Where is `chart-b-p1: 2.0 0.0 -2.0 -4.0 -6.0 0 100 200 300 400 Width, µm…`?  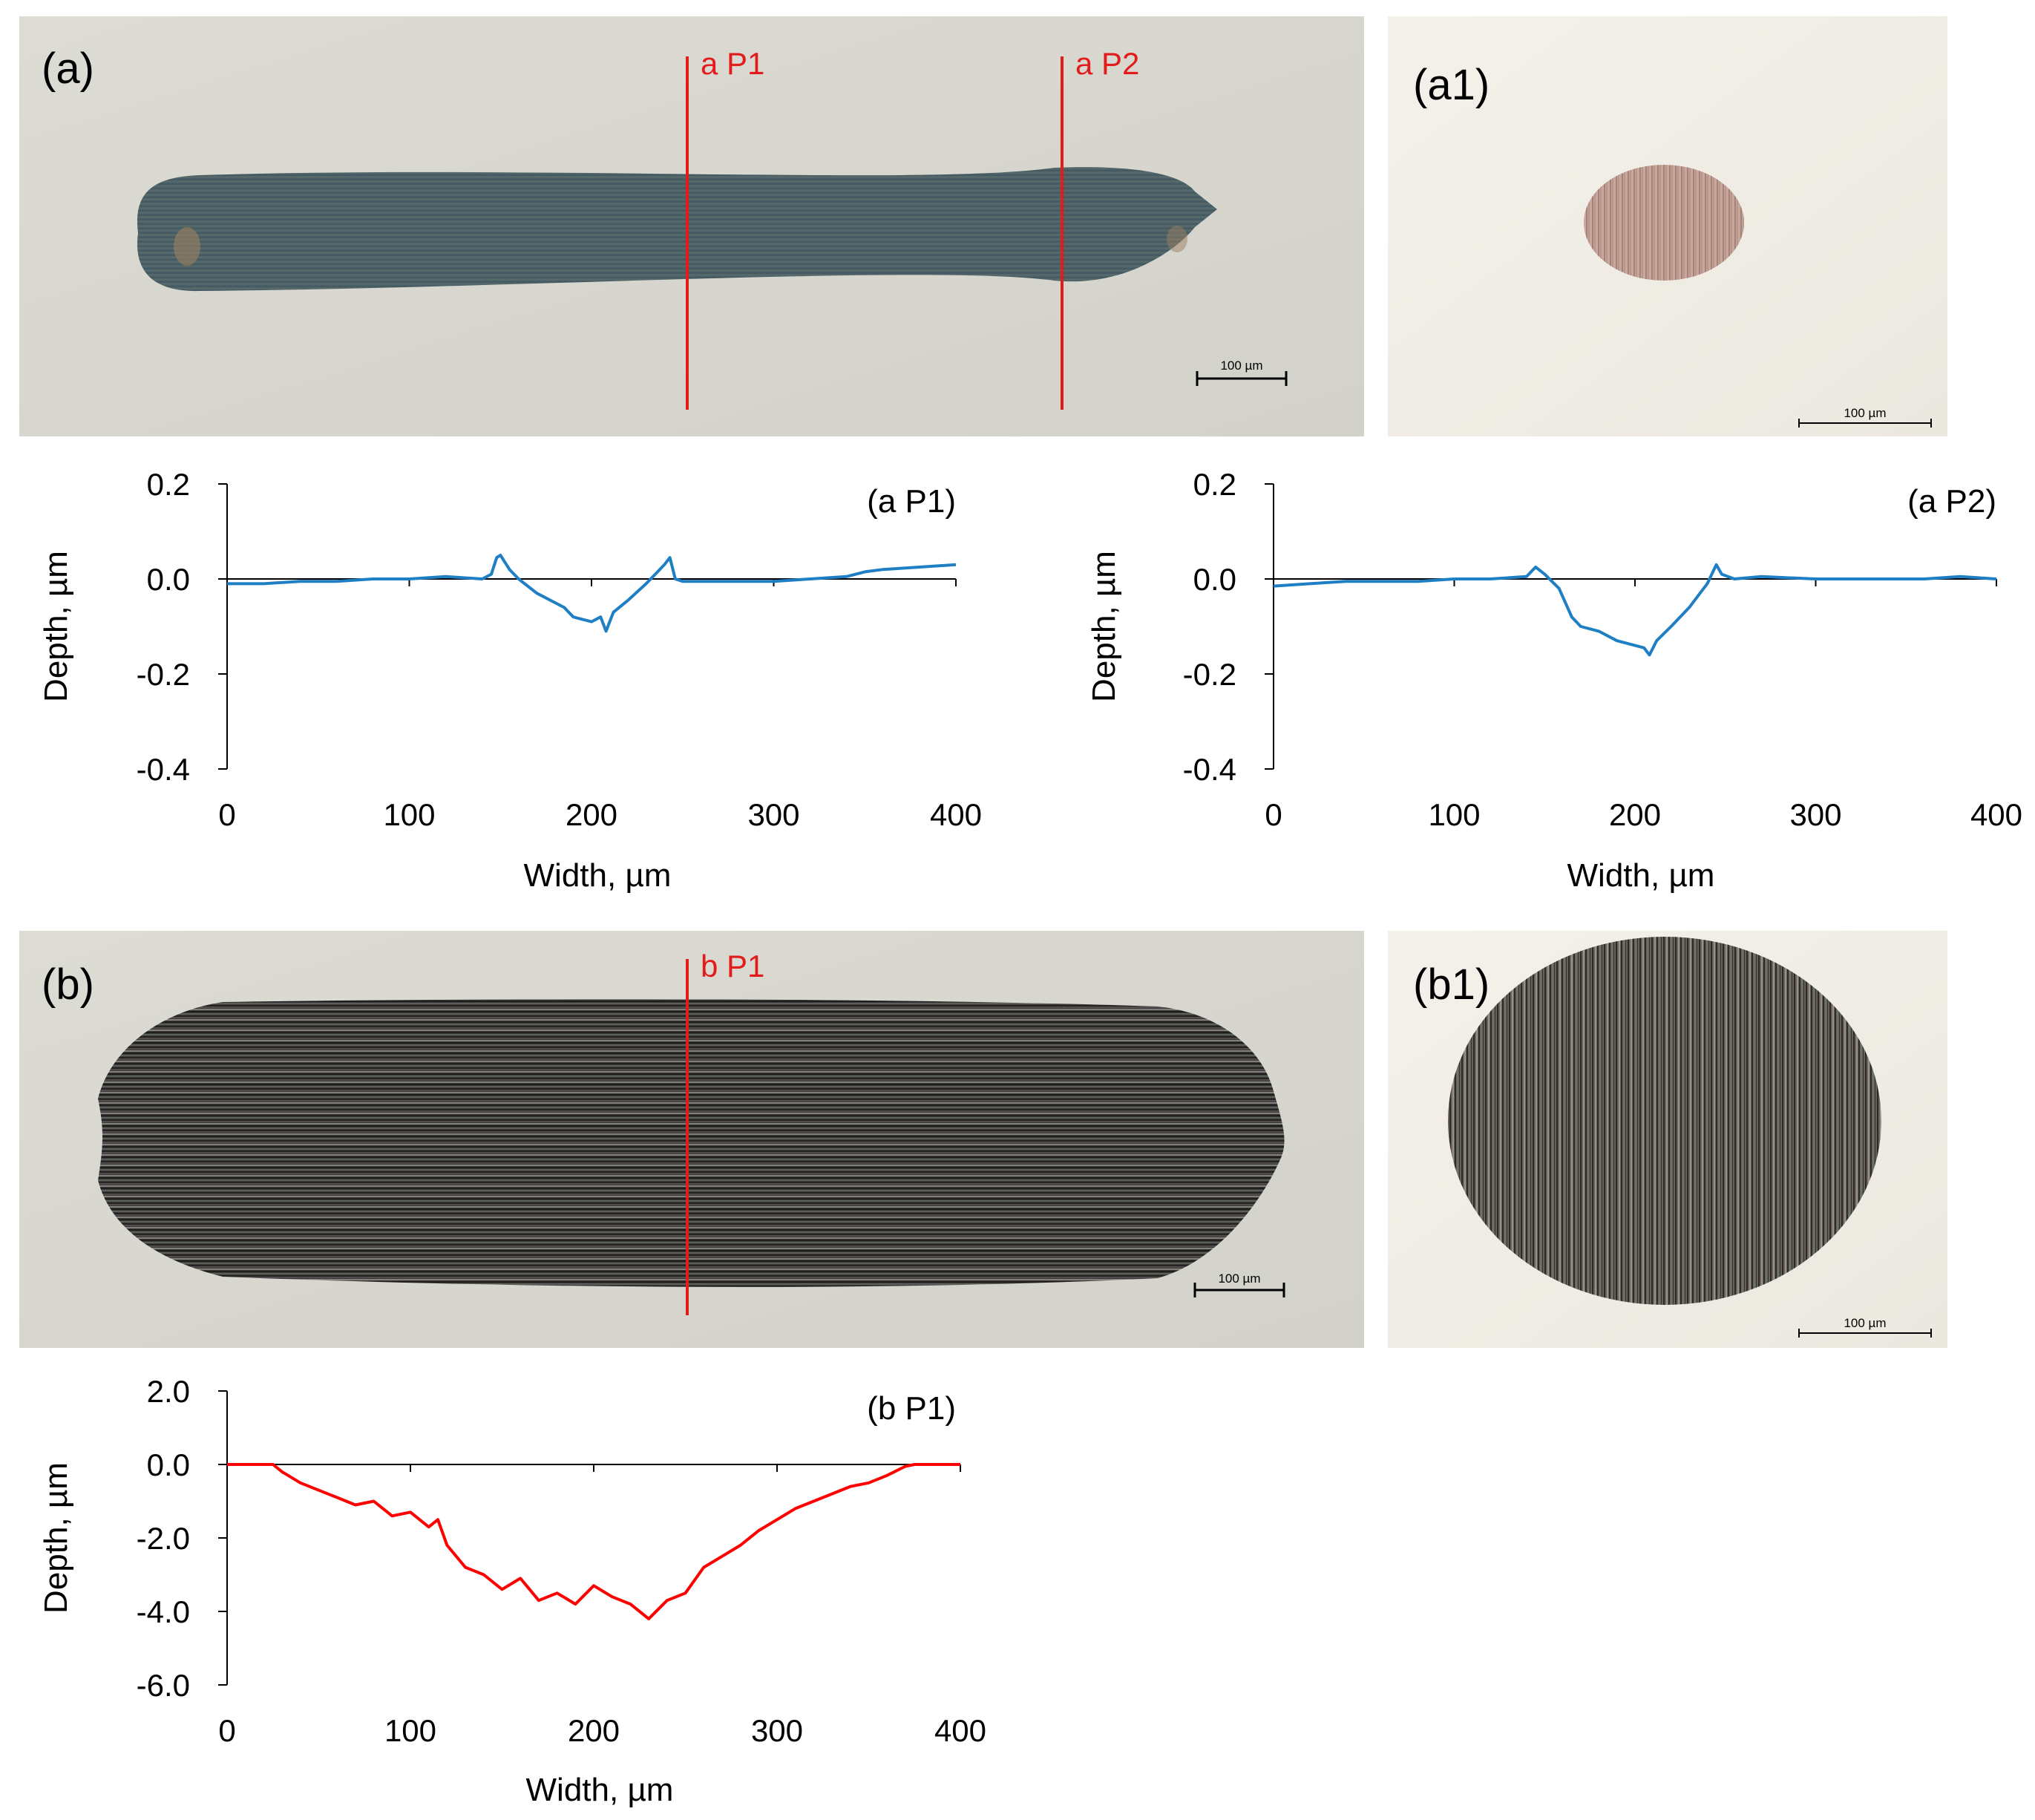
chart-b-p1: 2.0 0.0 -2.0 -4.0 -6.0 0 100 200 300 400 Width, µm… is located at coordinates (512, 1591).